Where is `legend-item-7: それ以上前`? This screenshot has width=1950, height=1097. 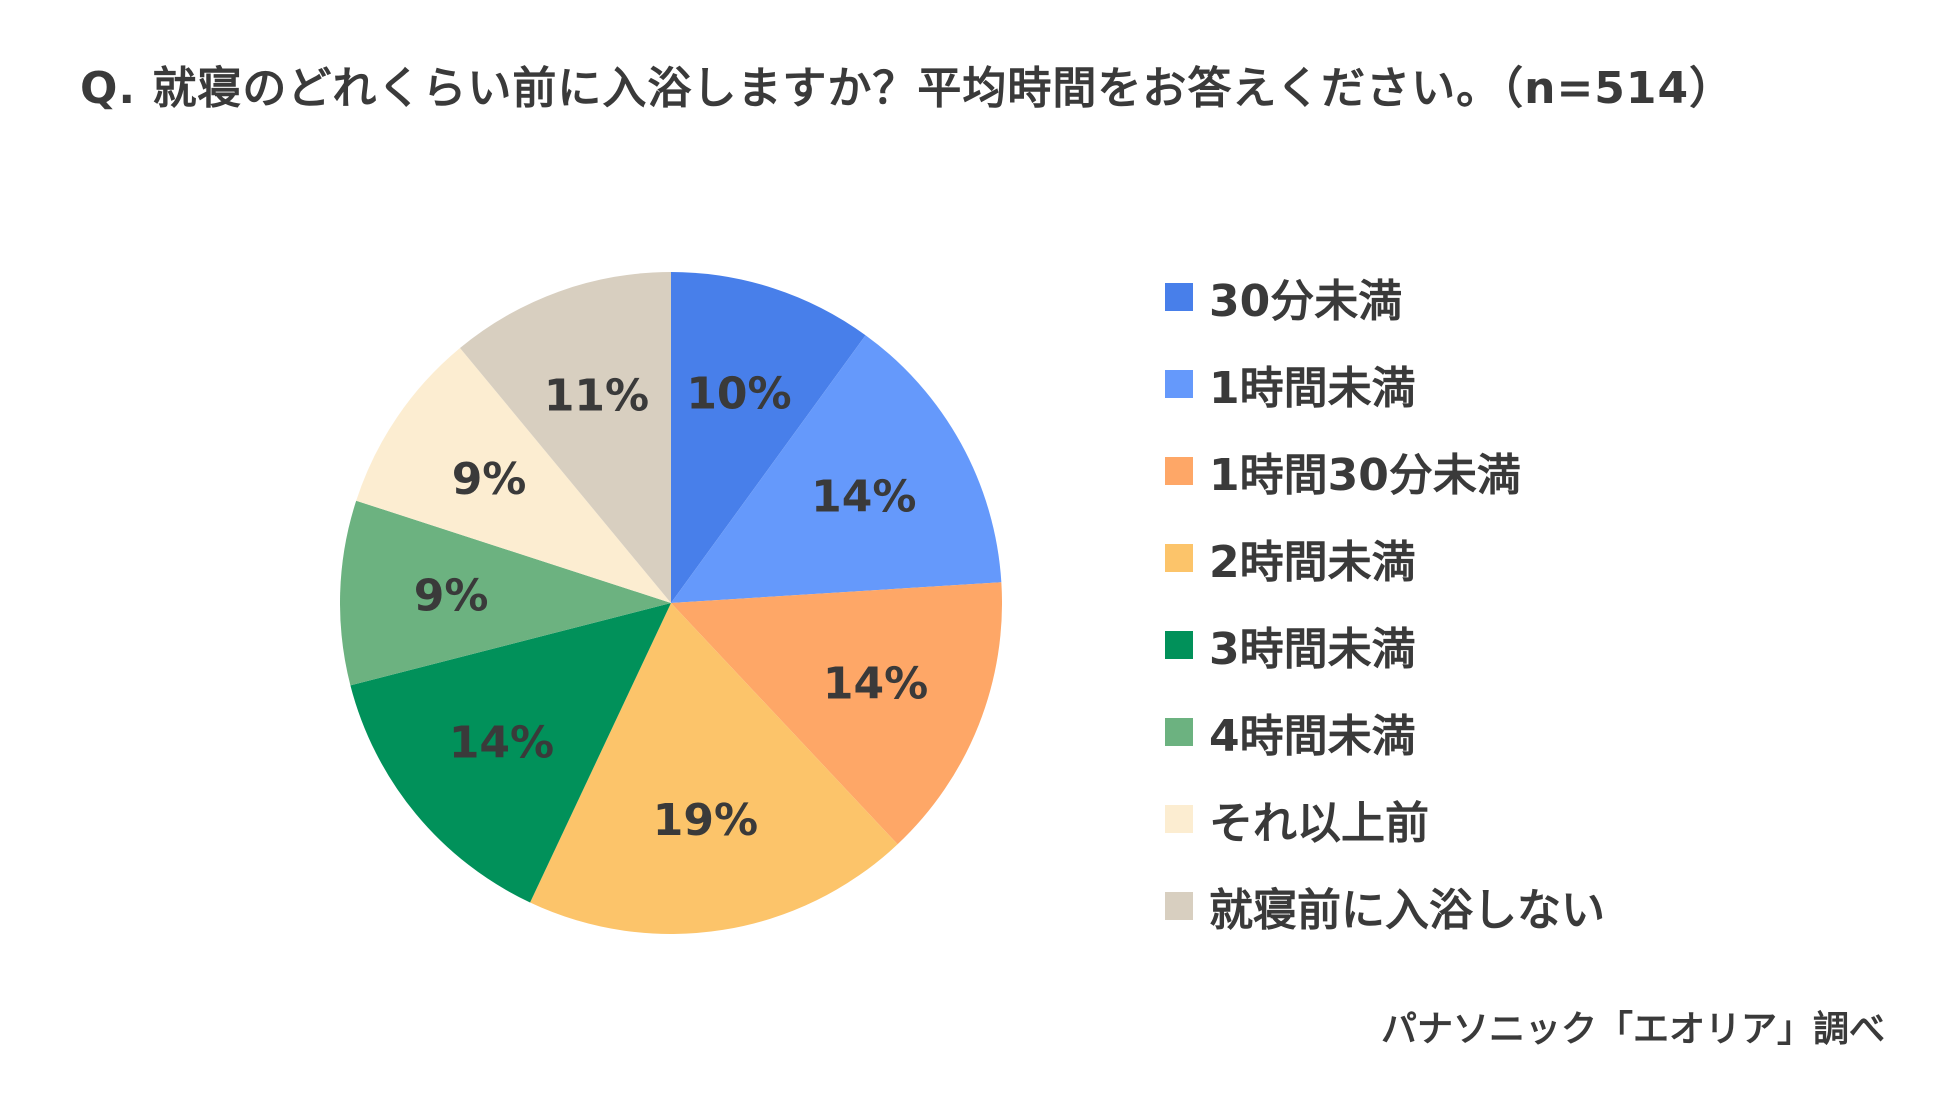
legend-item-7: それ以上前 is located at coordinates (1385, 818).